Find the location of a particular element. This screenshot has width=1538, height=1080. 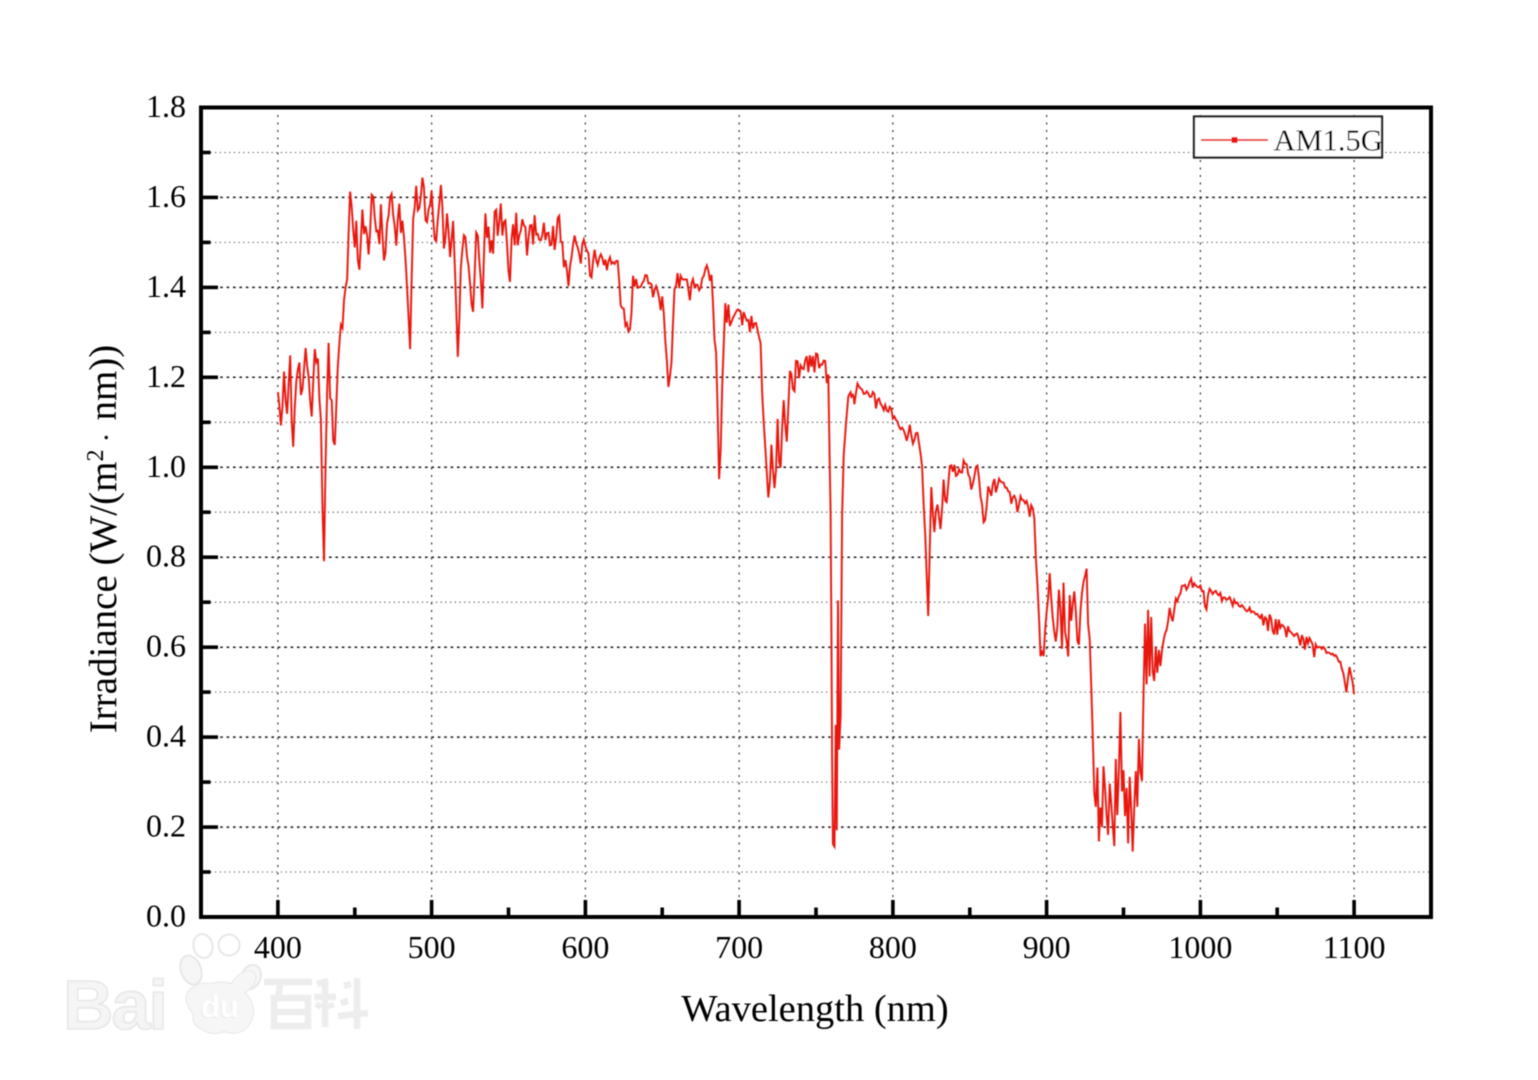

svg-text: 800 is located at coordinates (893, 947).